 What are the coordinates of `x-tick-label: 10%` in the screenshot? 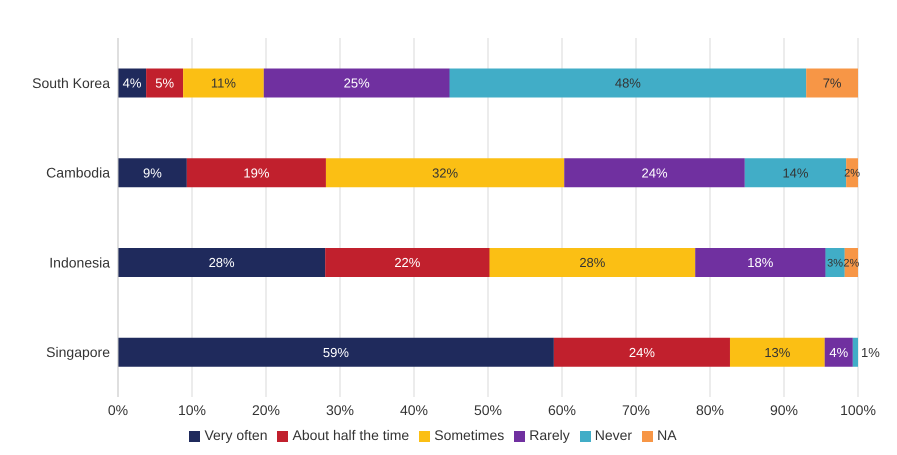 It's located at (192, 410).